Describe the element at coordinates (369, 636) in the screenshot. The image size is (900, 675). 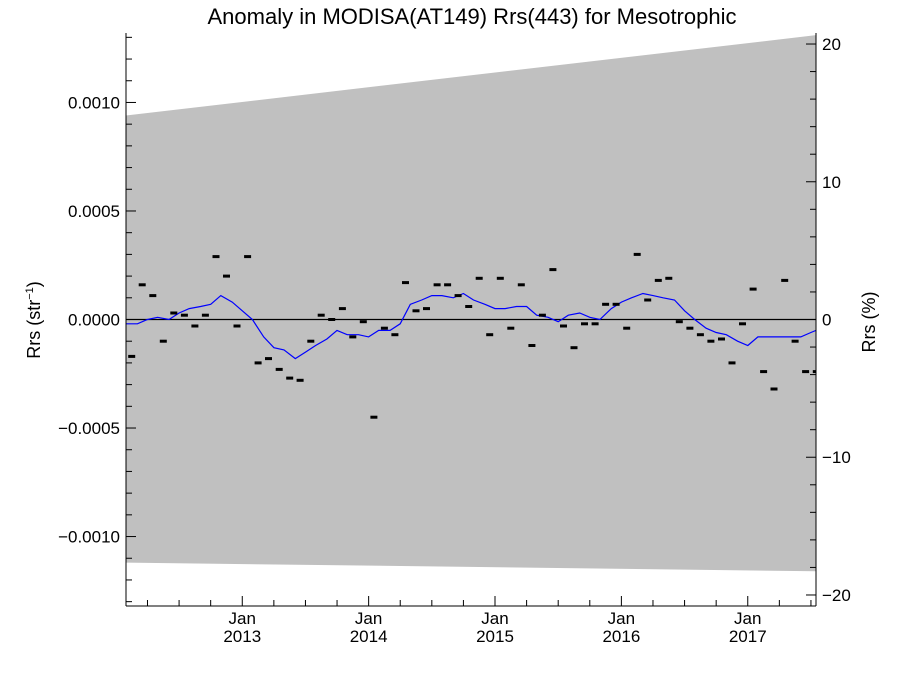
I see `x-tick-label-year: 2014` at that location.